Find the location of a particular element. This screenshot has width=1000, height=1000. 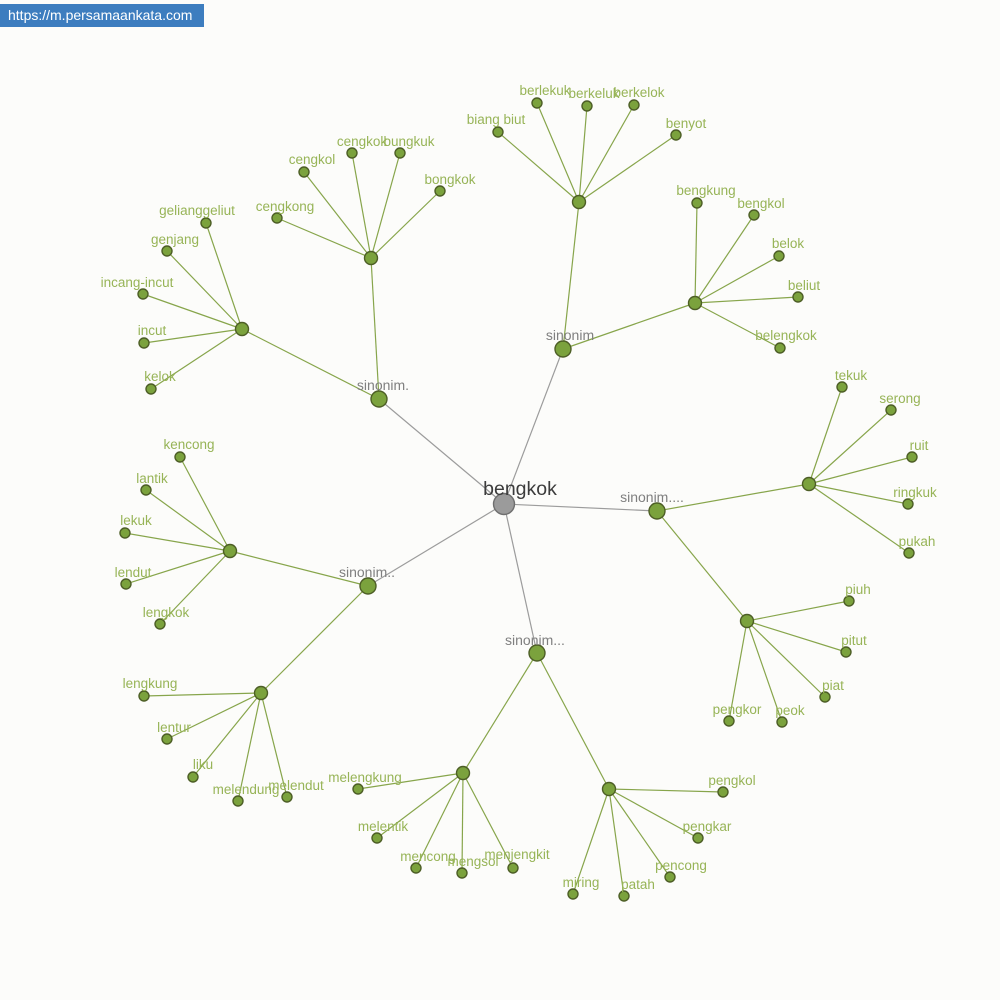

label-melengkung: melengkung is located at coordinates (365, 777).